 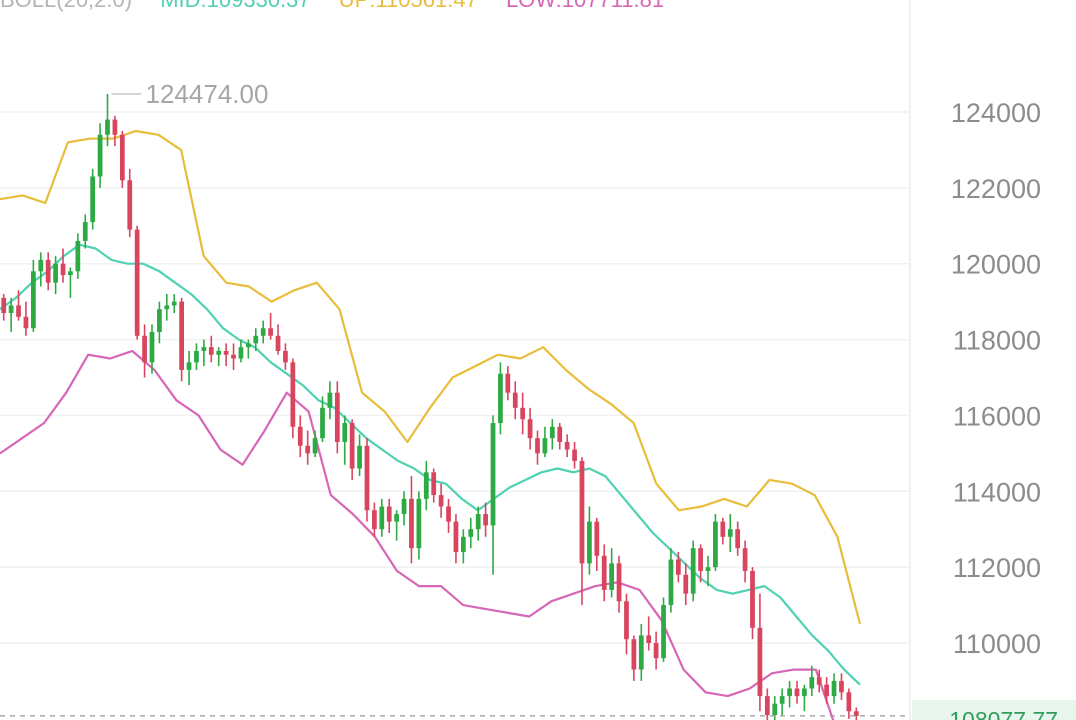 I want to click on last-price-label: 108077.77, so click(x=1003, y=713).